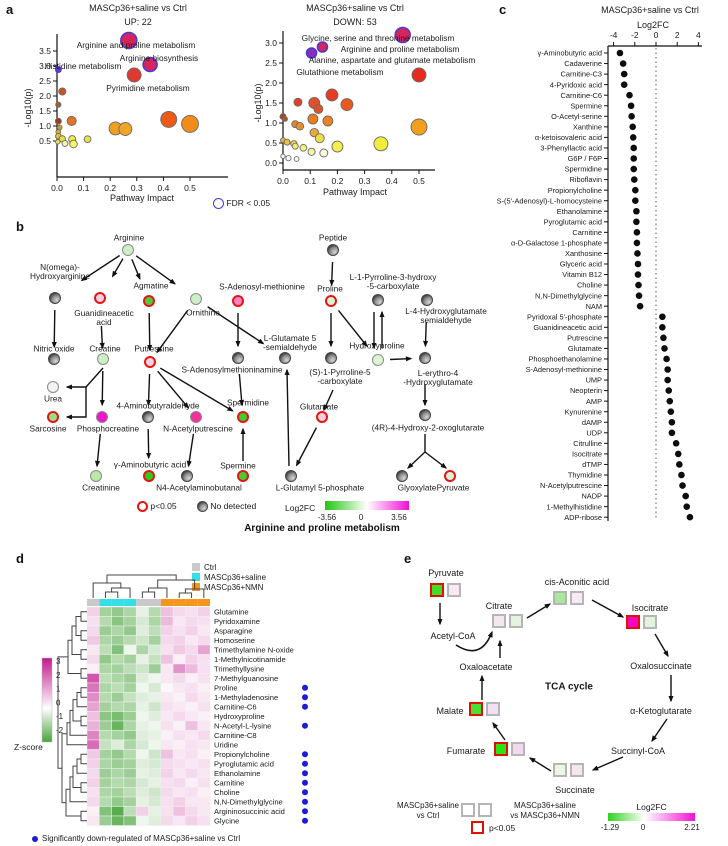 The height and width of the screenshot is (846, 728). What do you see at coordinates (150, 464) in the screenshot?
I see `metabolite-label-gaba: γ-Aminobutyric acid` at bounding box center [150, 464].